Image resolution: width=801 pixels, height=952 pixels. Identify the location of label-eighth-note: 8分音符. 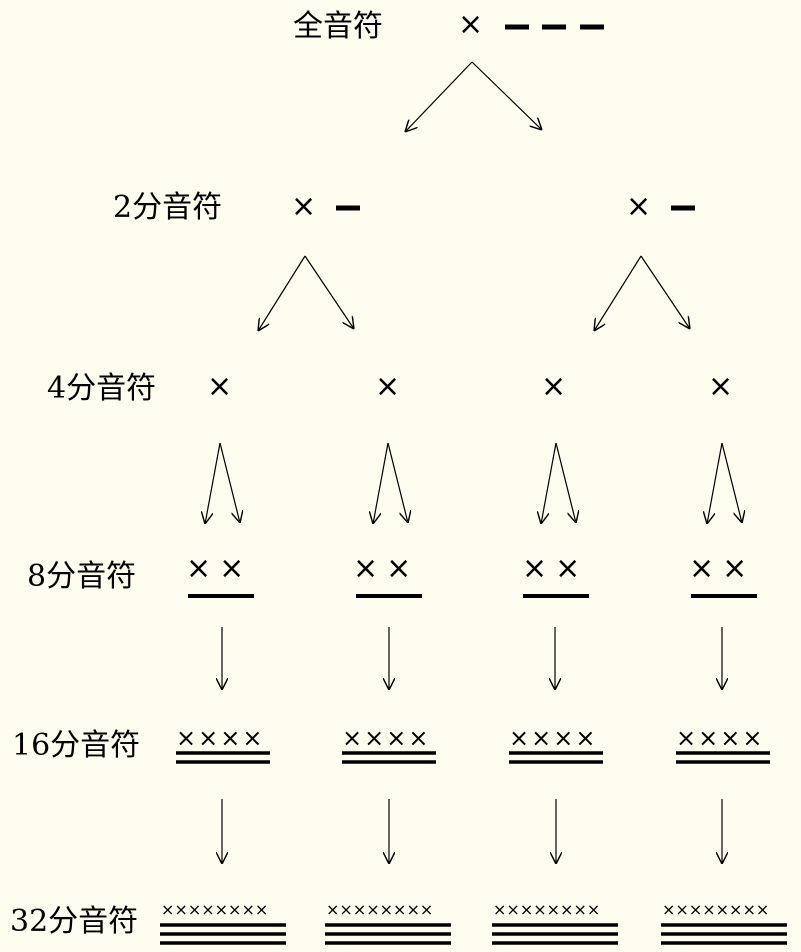
(82, 576).